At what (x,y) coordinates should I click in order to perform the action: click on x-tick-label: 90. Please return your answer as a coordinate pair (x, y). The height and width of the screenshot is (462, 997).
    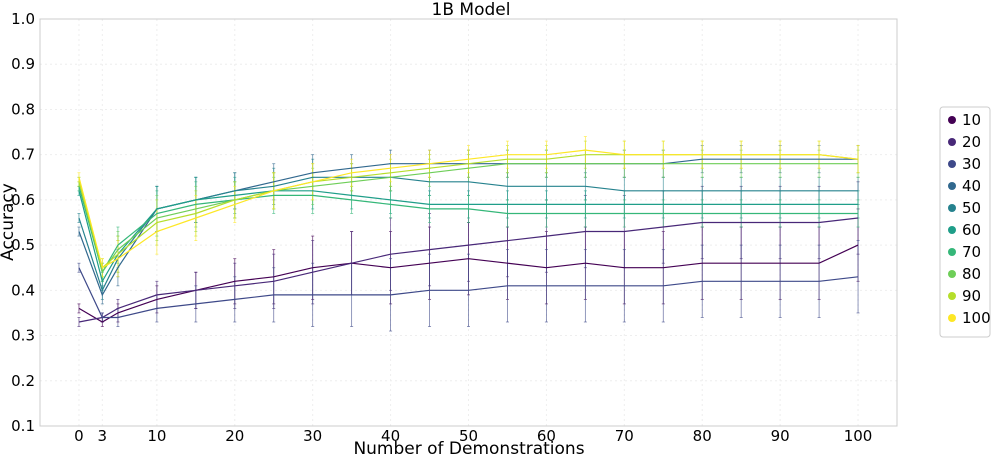
    Looking at the image, I should click on (780, 436).